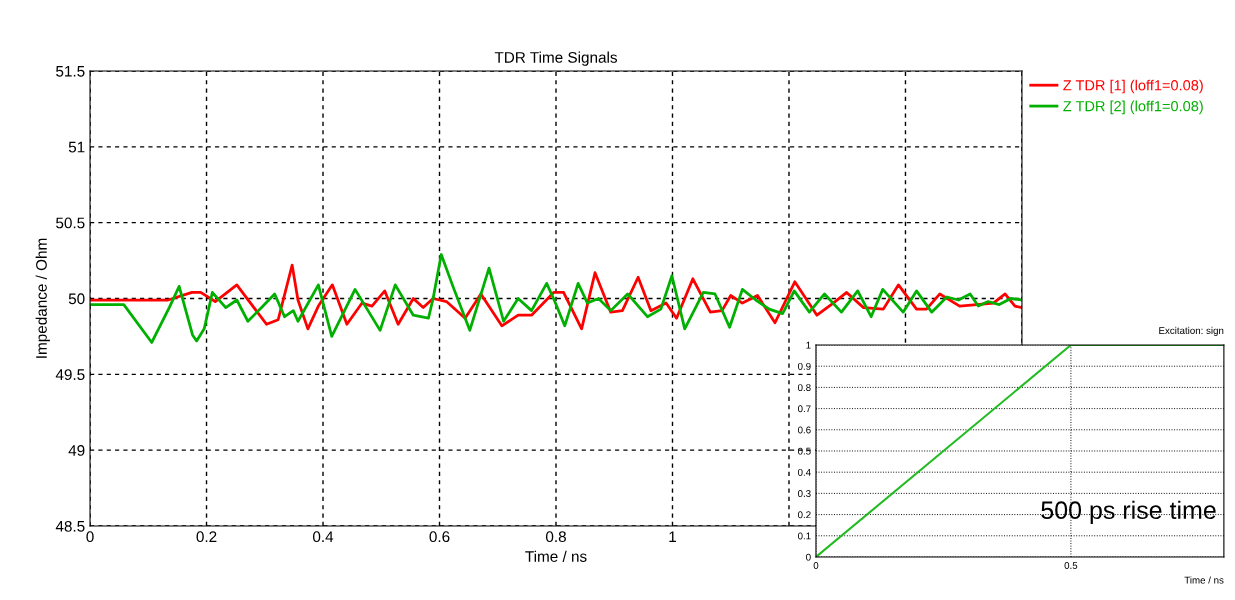 The height and width of the screenshot is (600, 1235). Describe the element at coordinates (1133, 86) in the screenshot. I see `legend-label: Z TDR [1] (loff1=0.08)` at that location.